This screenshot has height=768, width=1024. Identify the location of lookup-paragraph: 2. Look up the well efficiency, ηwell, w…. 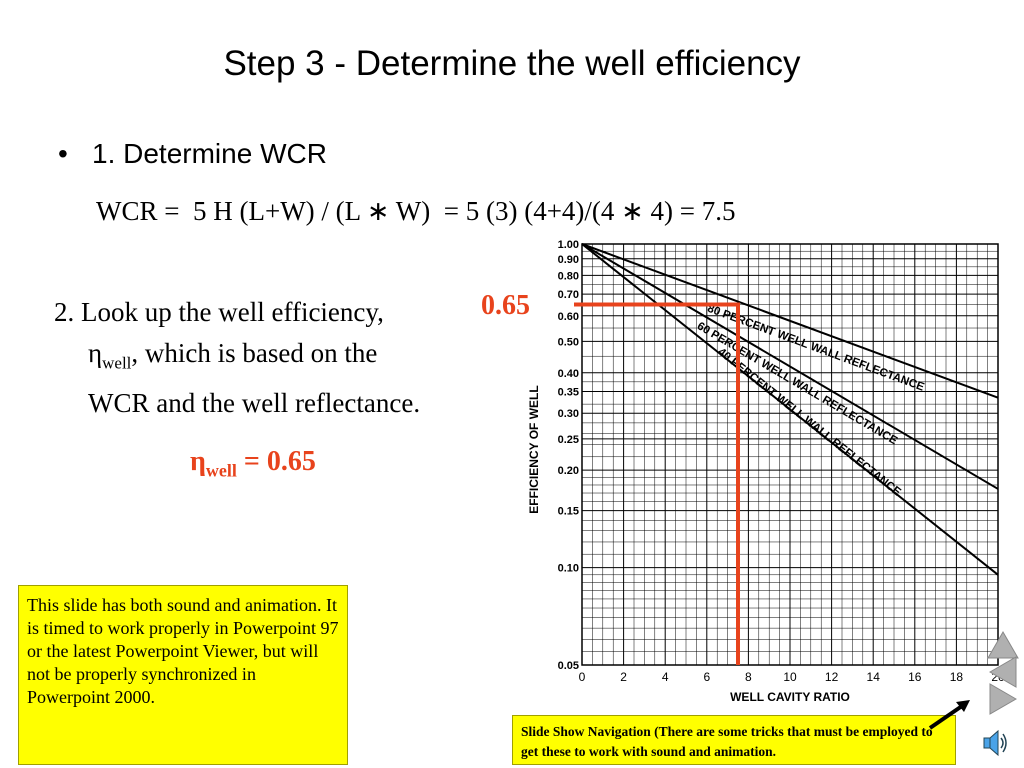
(237, 358).